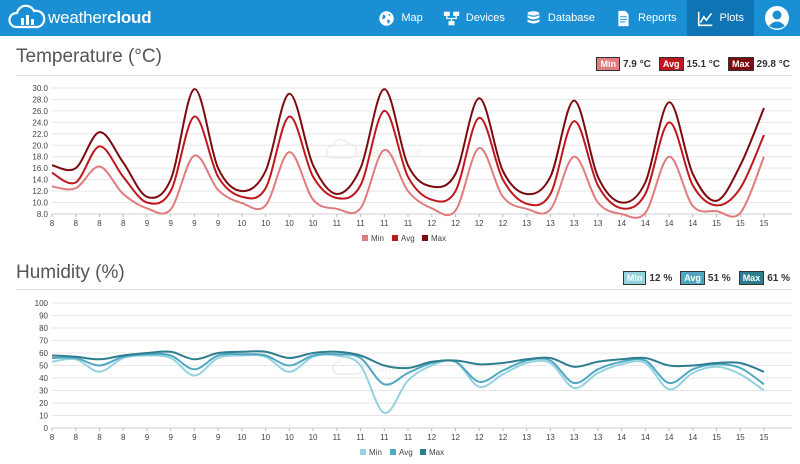 The width and height of the screenshot is (800, 464). I want to click on line-chart-icon, so click(704, 18).